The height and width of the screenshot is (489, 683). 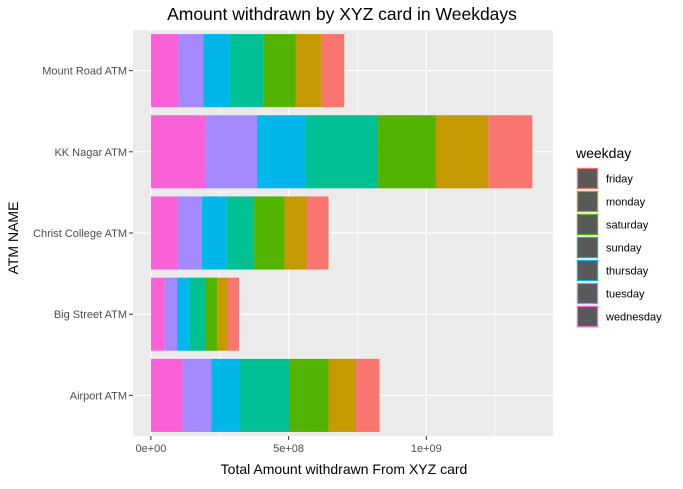 I want to click on y-tick-label: Big Street ATM, so click(x=90, y=315).